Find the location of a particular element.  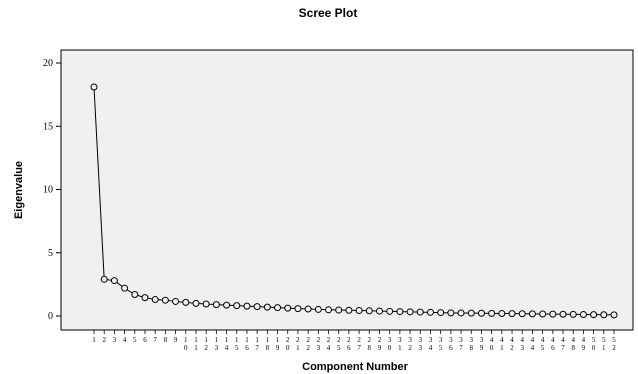

y-axis: 0 5 10 15 20 is located at coordinates (52, 190).